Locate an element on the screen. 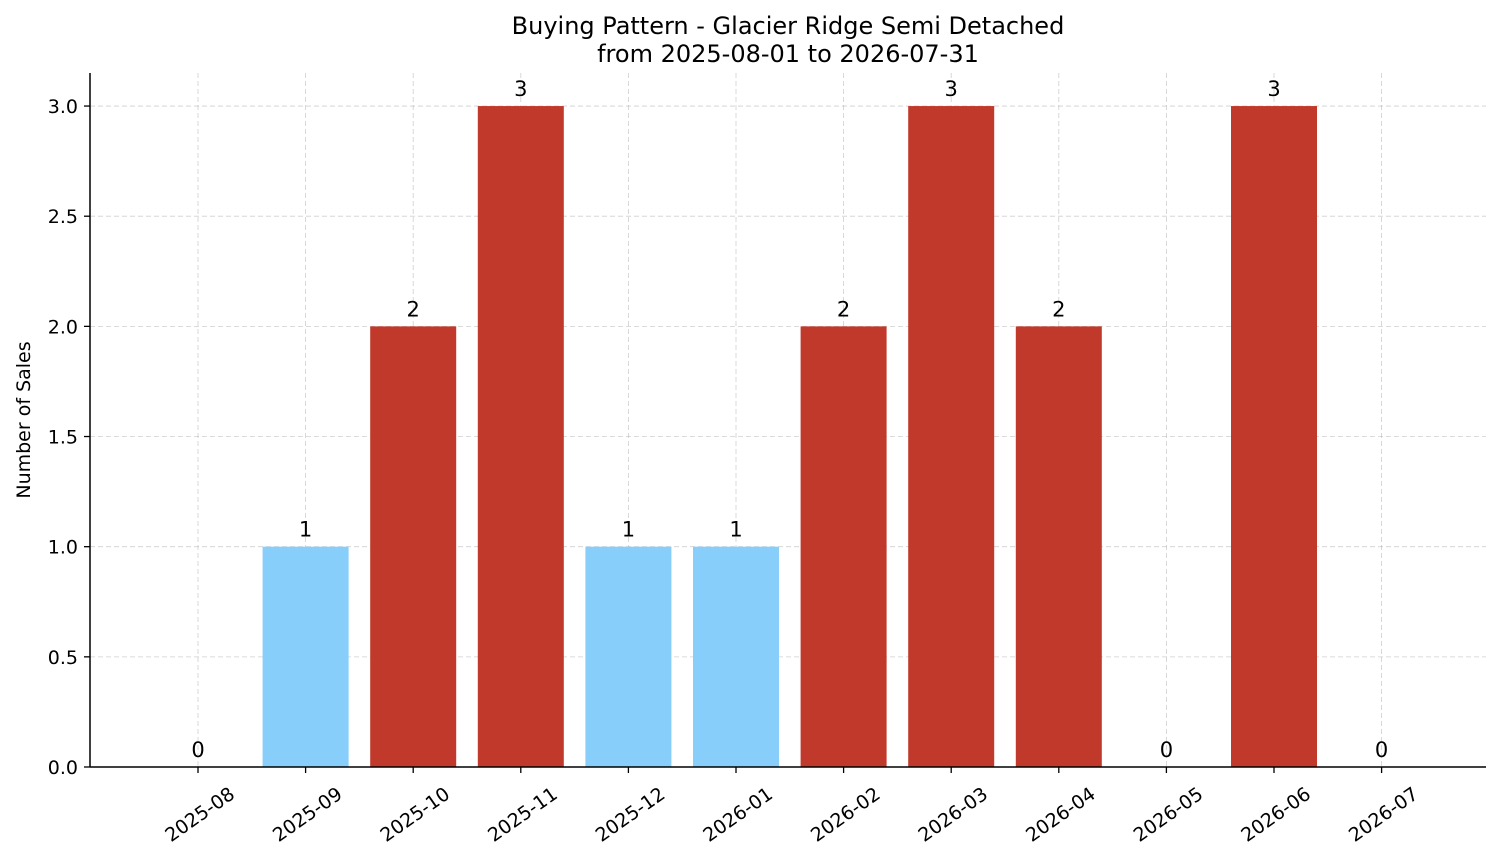  x-tick-label: 2025-09 is located at coordinates (308, 815).